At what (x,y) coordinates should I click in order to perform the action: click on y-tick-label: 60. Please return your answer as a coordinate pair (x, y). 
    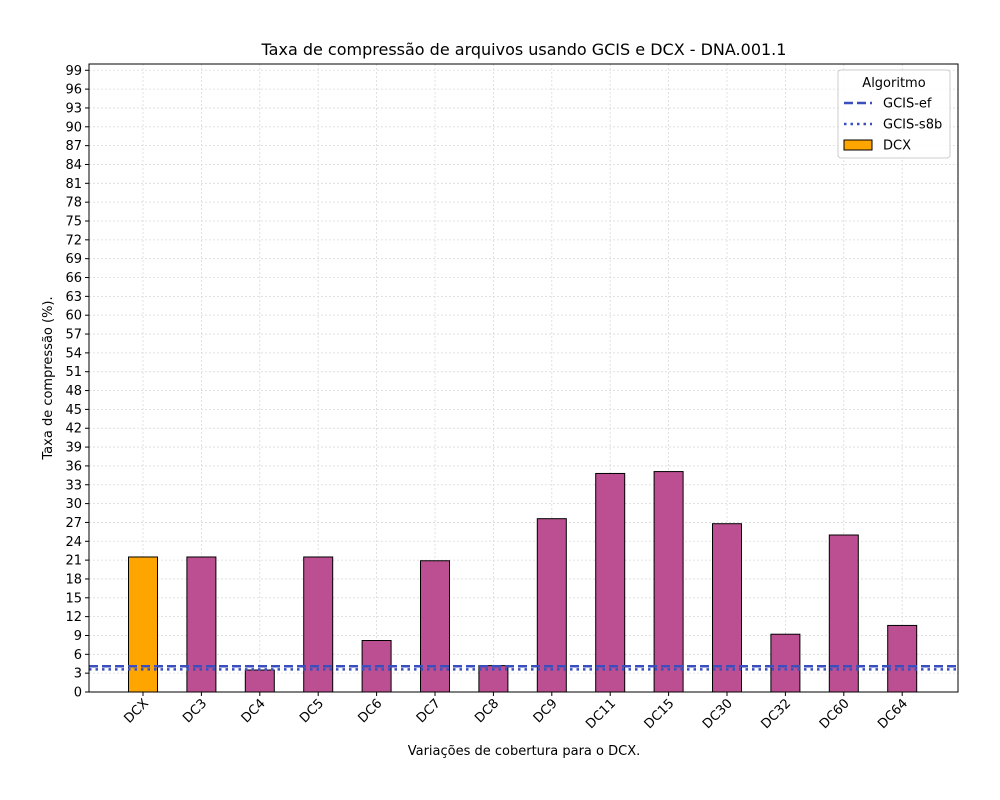
    Looking at the image, I should click on (73, 316).